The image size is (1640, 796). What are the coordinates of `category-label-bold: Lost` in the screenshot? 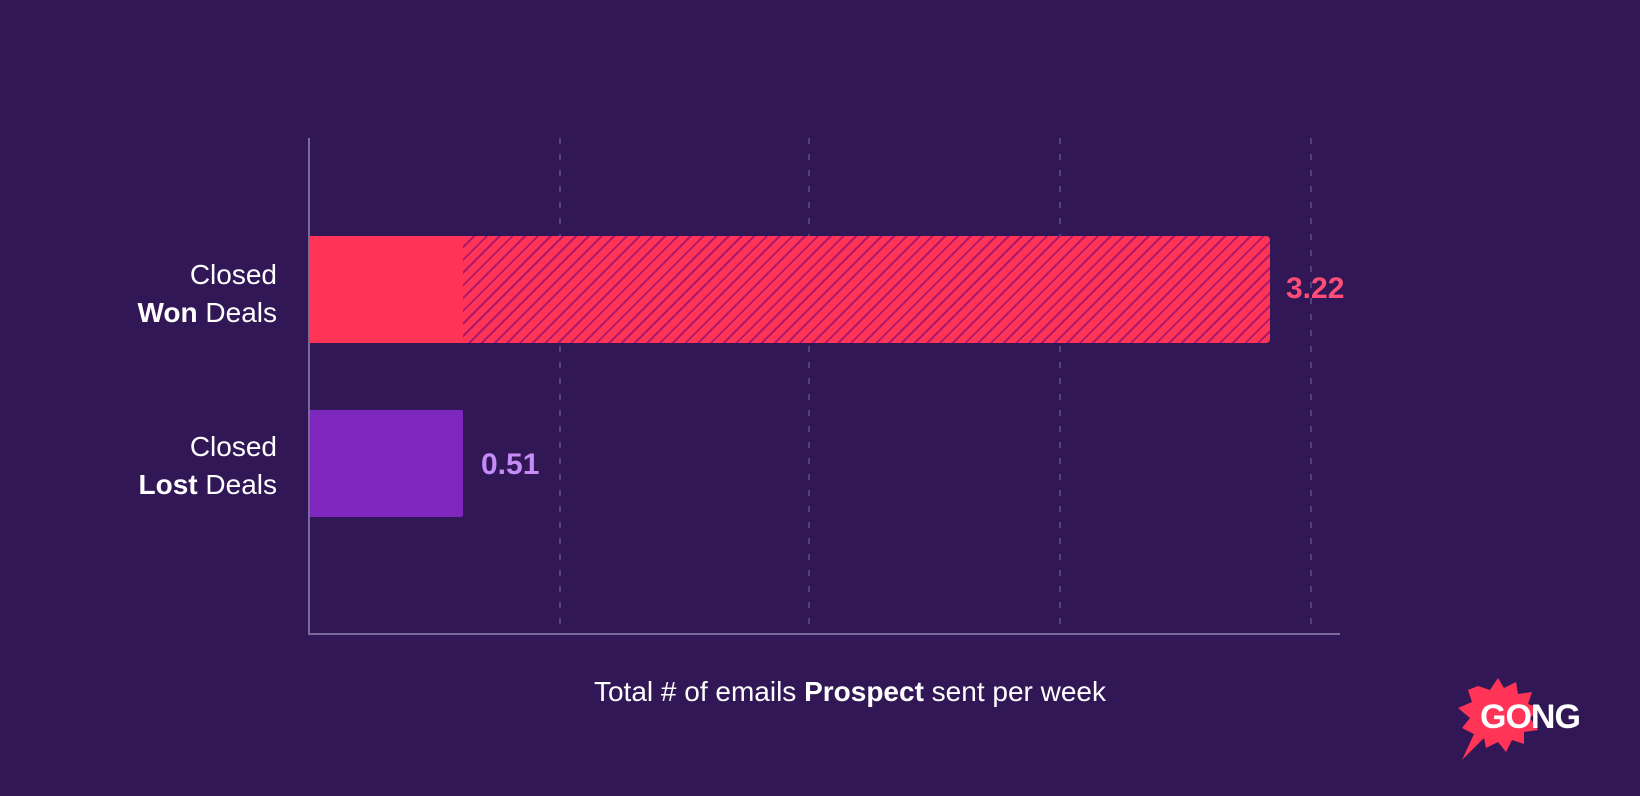 It's located at (168, 484).